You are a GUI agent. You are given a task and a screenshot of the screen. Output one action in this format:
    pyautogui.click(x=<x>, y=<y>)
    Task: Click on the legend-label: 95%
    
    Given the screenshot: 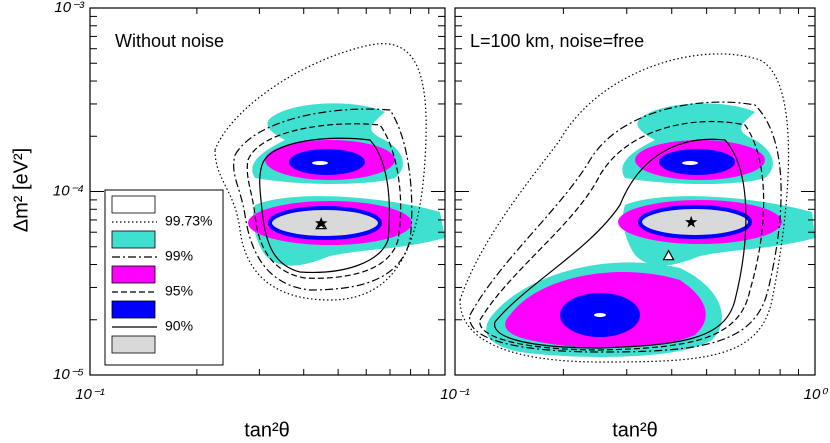 What is the action you would take?
    pyautogui.click(x=179, y=291)
    